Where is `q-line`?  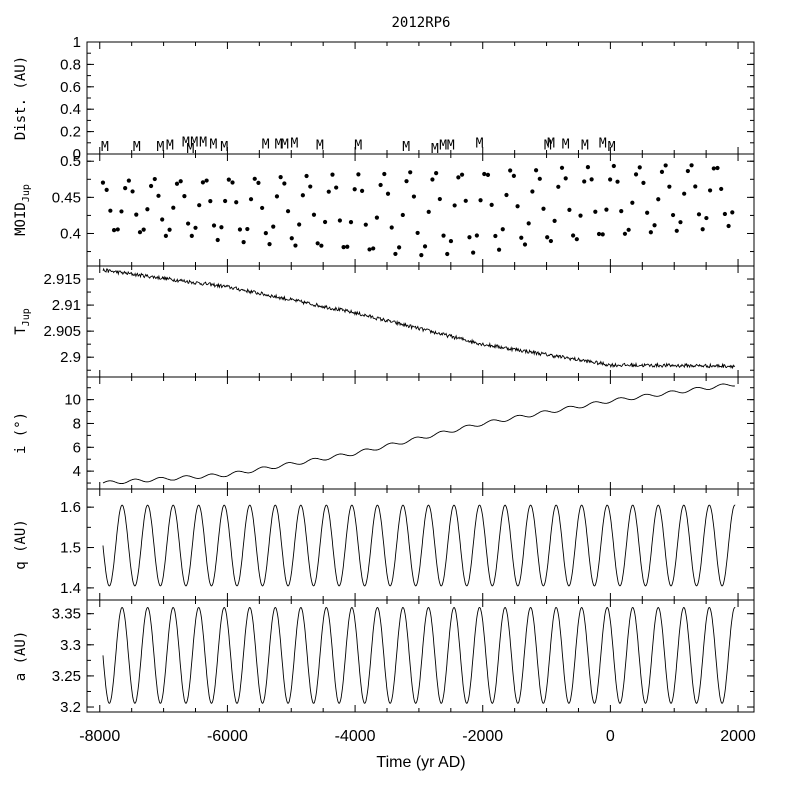 q-line is located at coordinates (419, 545).